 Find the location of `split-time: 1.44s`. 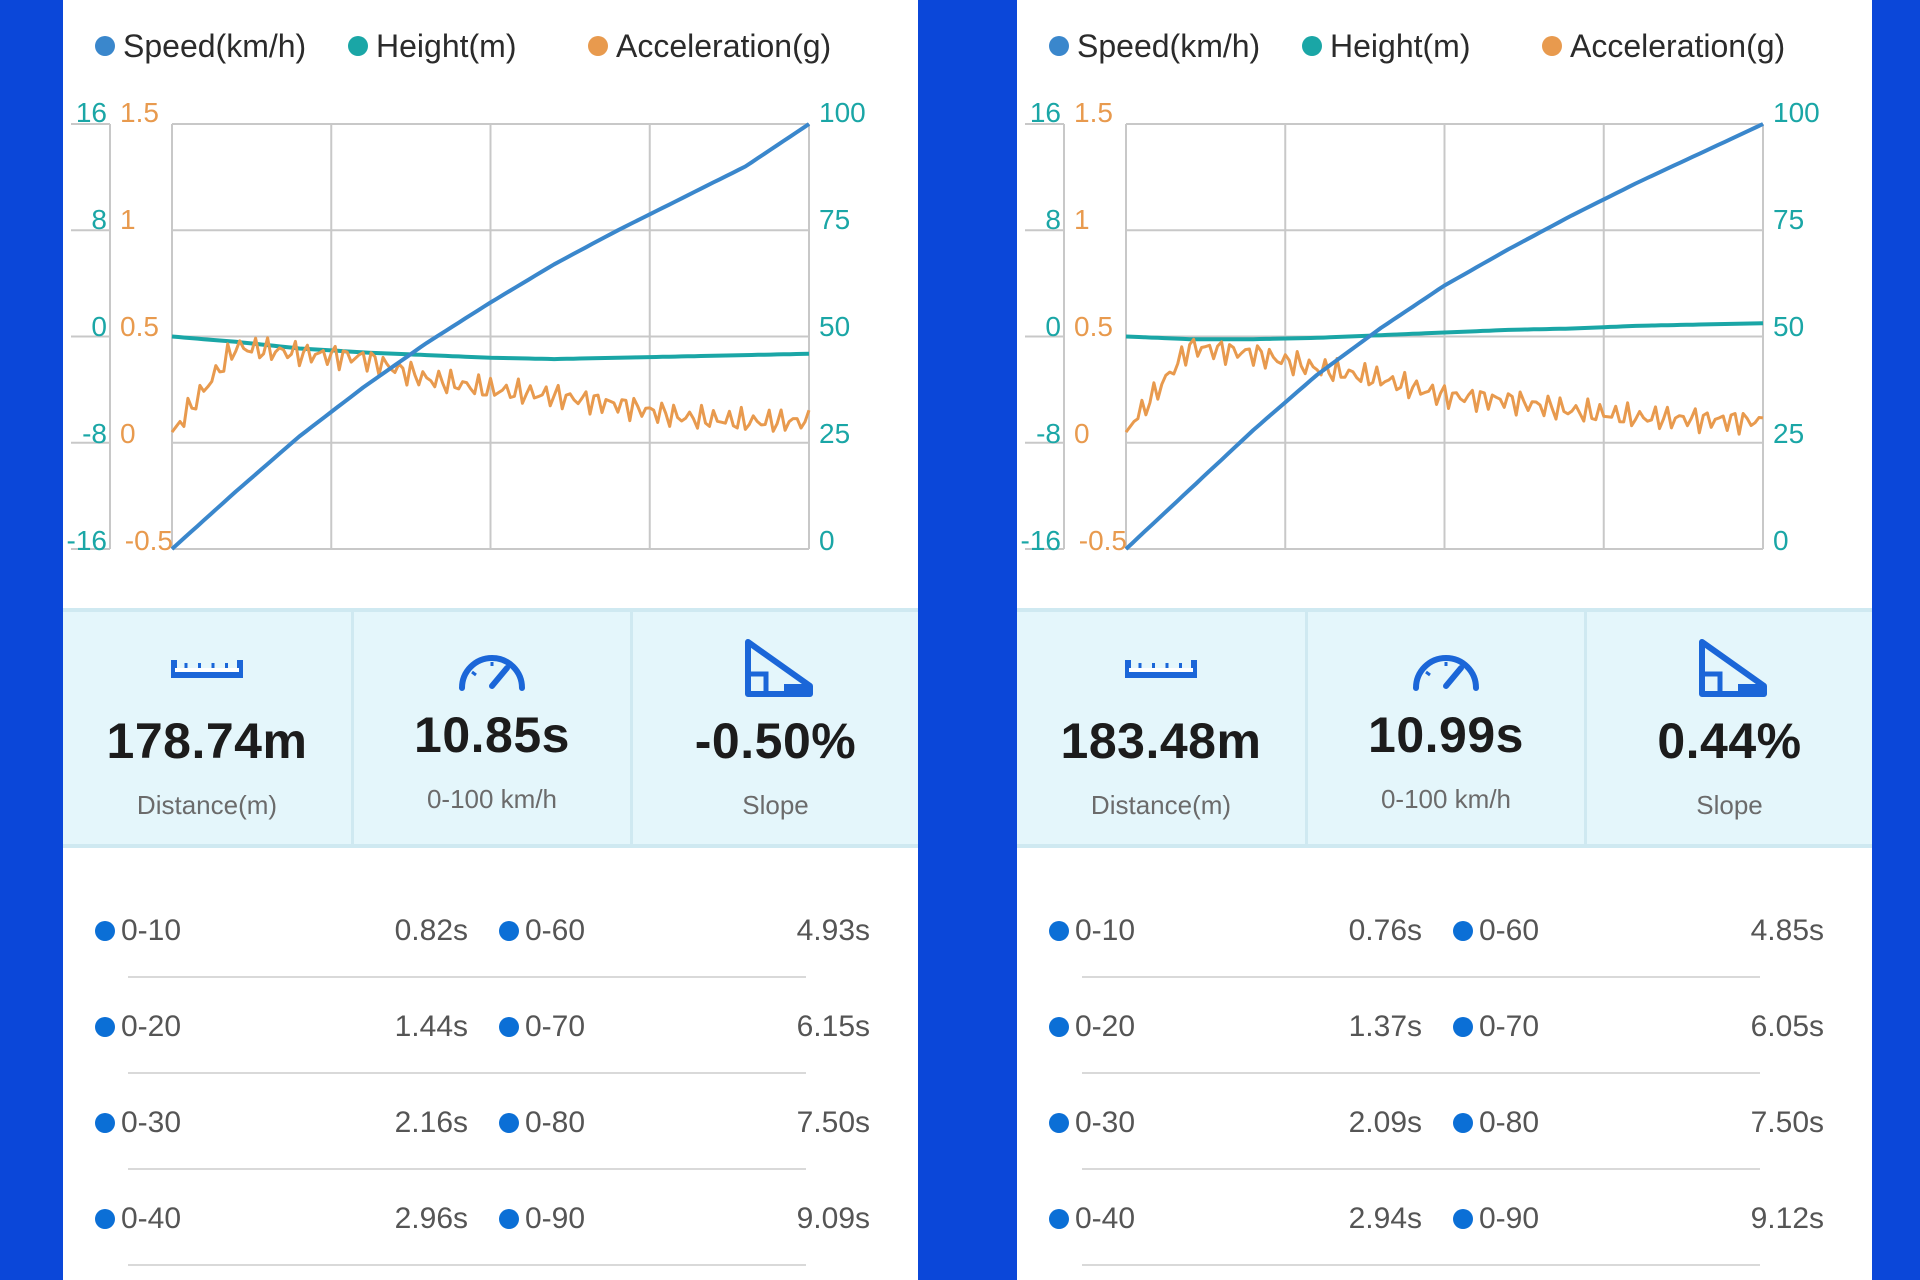

split-time: 1.44s is located at coordinates (431, 1026).